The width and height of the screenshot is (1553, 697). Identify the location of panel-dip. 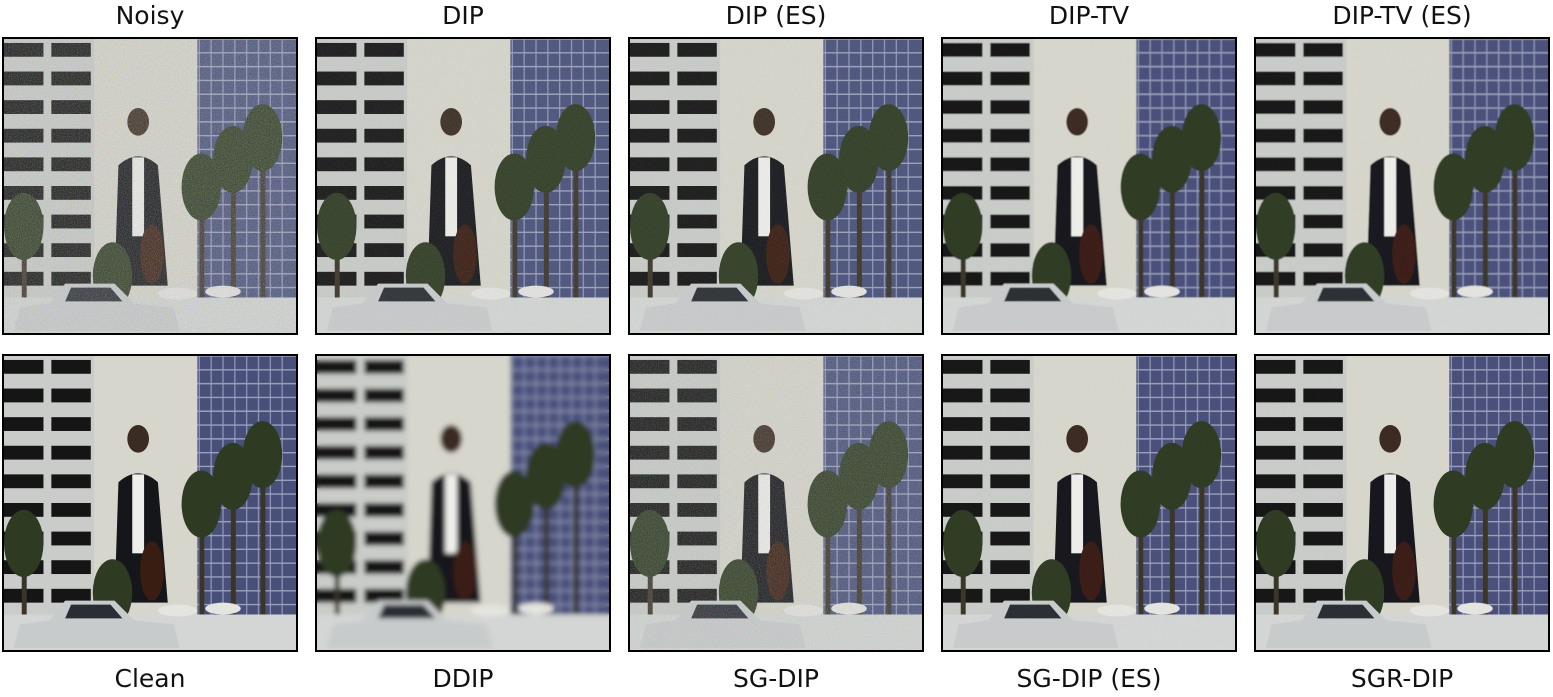
(463, 186).